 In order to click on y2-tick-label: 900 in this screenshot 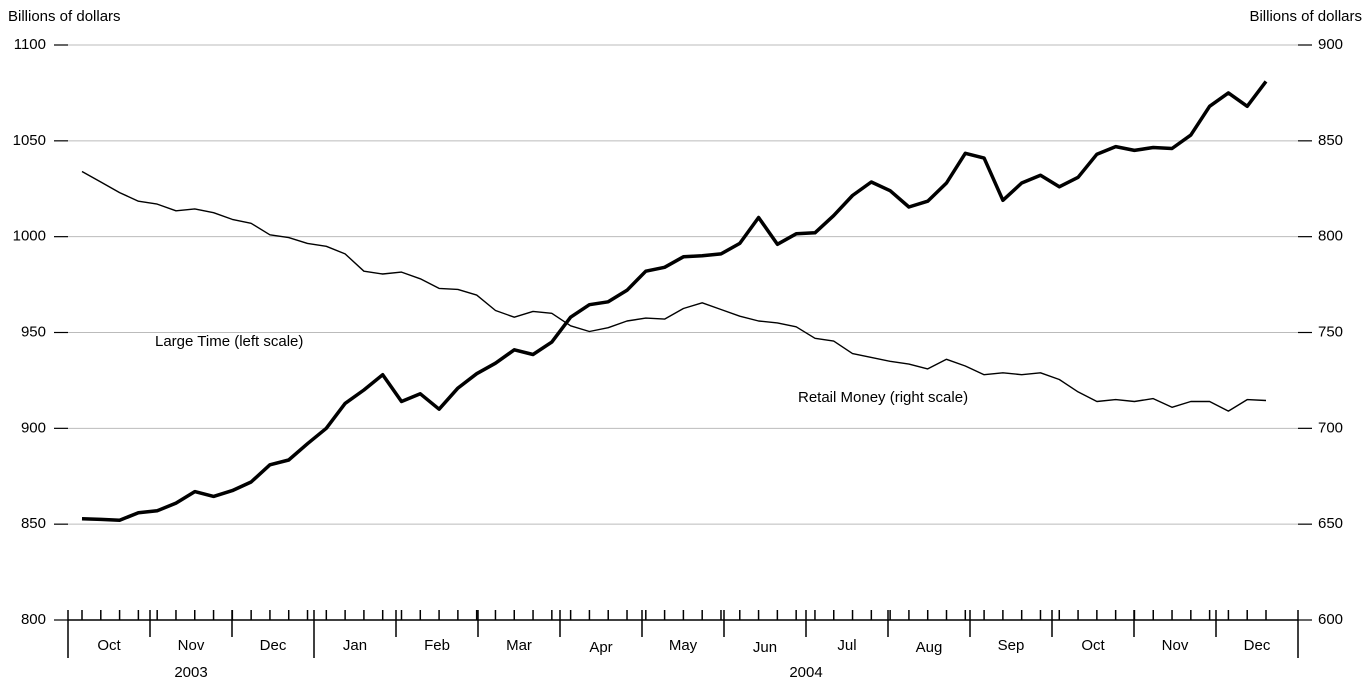, I will do `click(1330, 44)`.